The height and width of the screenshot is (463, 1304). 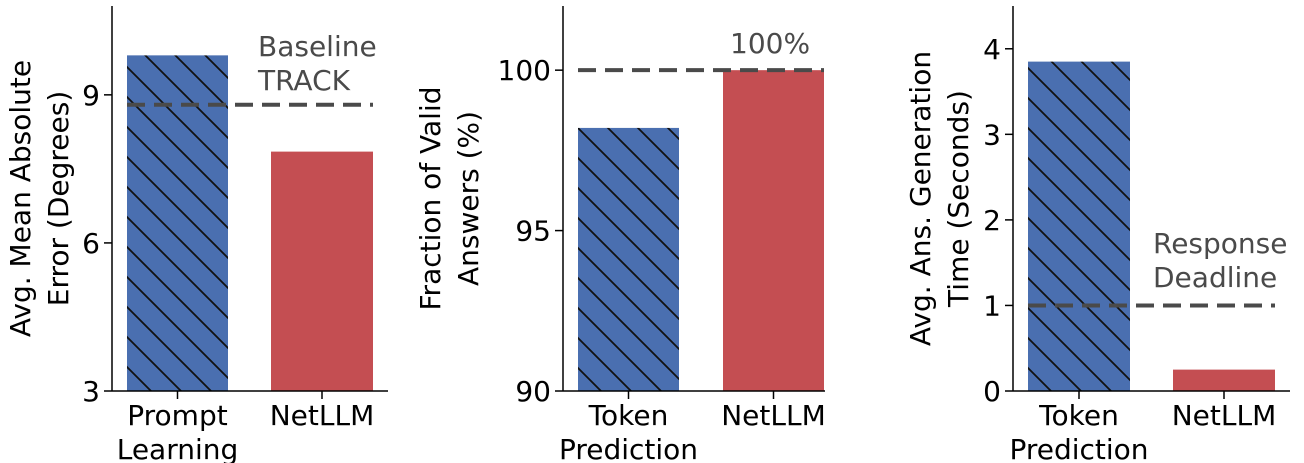 What do you see at coordinates (178, 448) in the screenshot?
I see `x-tick-label: Learning` at bounding box center [178, 448].